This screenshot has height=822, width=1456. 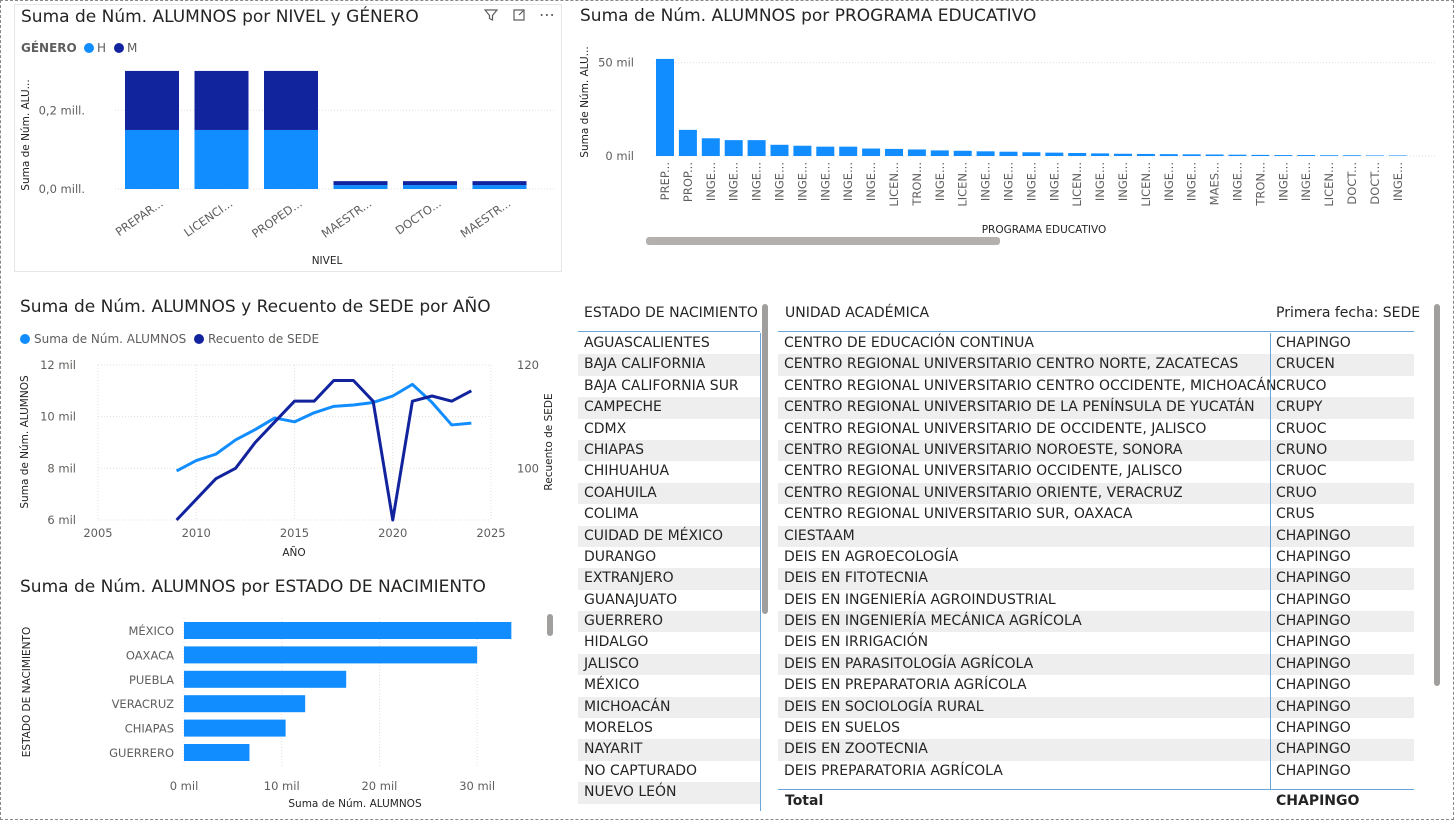 What do you see at coordinates (669, 622) in the screenshot?
I see `table-row: GUERRERO` at bounding box center [669, 622].